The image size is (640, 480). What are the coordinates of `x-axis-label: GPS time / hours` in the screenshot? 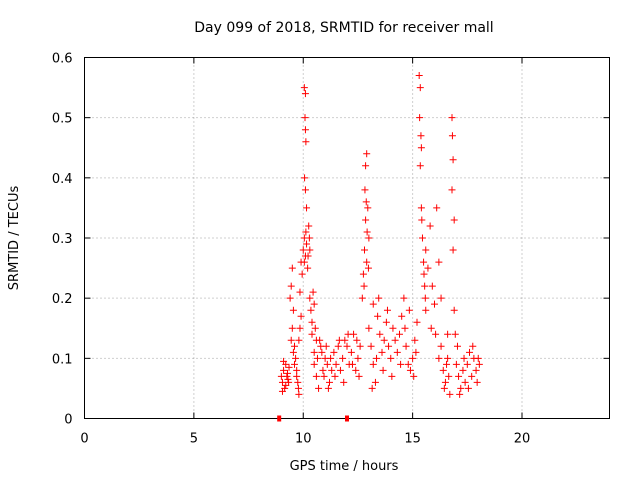 It's located at (344, 466).